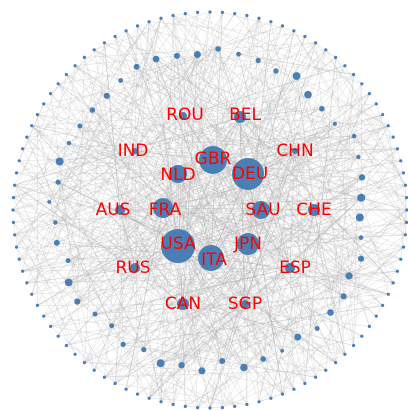 This screenshot has width=408, height=410. Describe the element at coordinates (165, 210) in the screenshot. I see `node-label: FRA` at that location.